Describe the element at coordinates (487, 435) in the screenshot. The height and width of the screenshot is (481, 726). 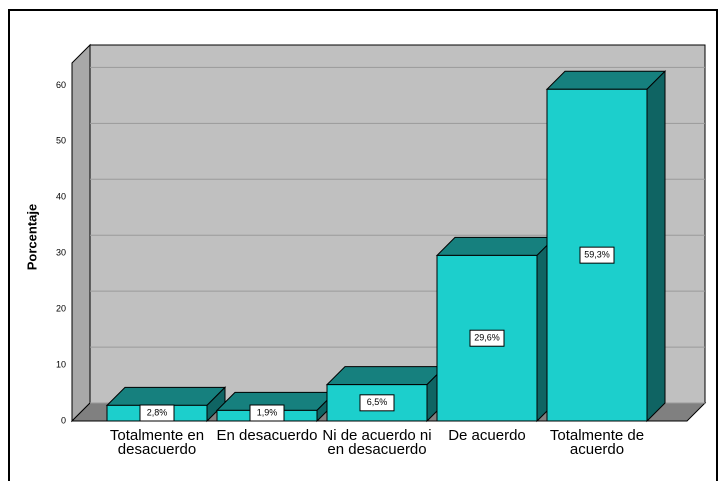
I see `x-tick-label: De acuerdo` at that location.